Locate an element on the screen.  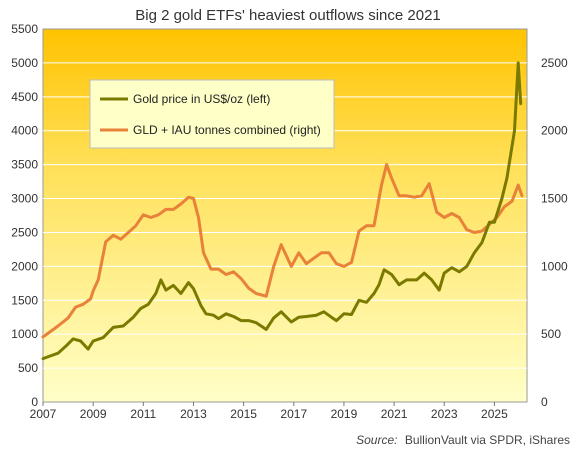
x-tick-label: 2013 is located at coordinates (193, 414).